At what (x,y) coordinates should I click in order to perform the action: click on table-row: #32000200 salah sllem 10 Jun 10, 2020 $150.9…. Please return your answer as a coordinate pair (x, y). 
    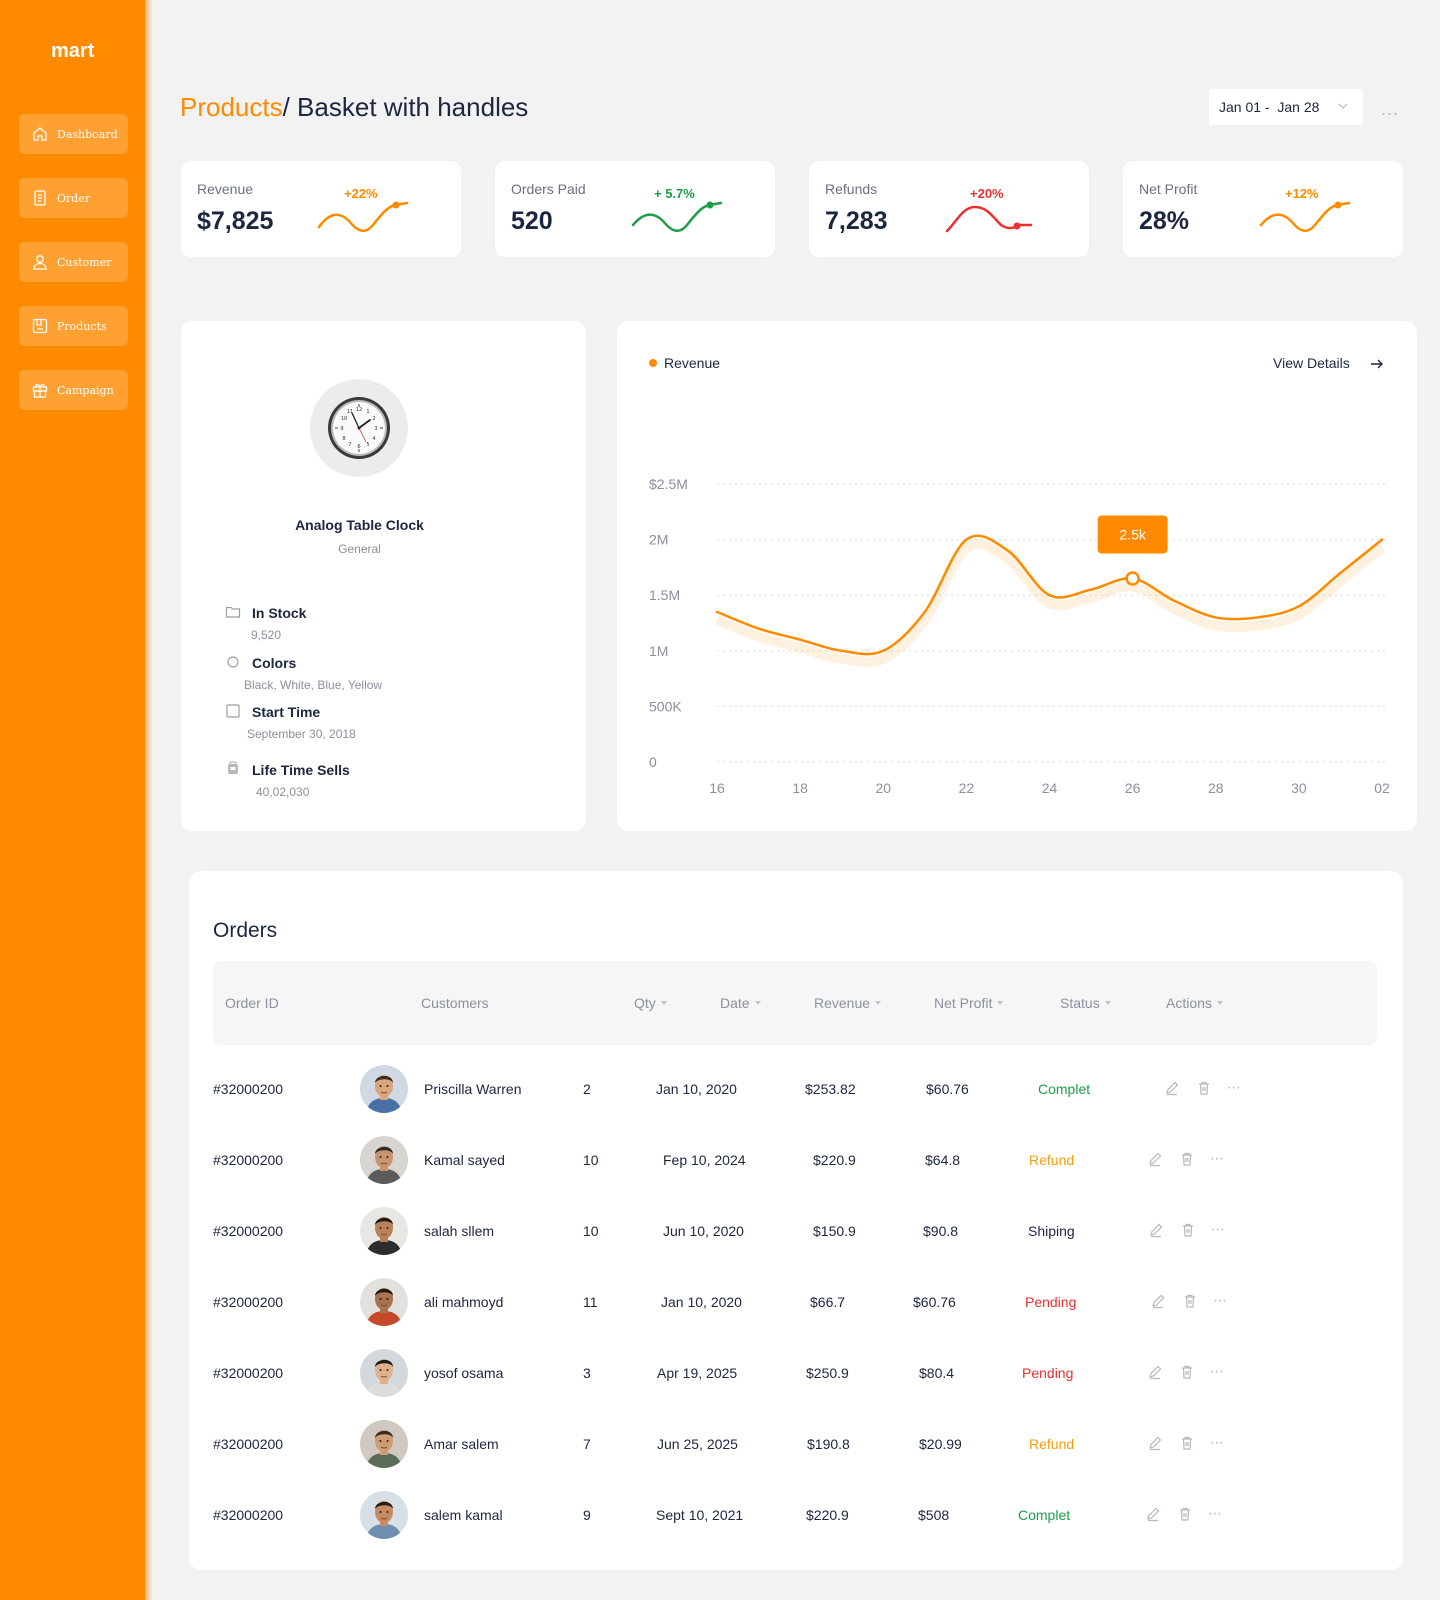
    Looking at the image, I should click on (796, 1230).